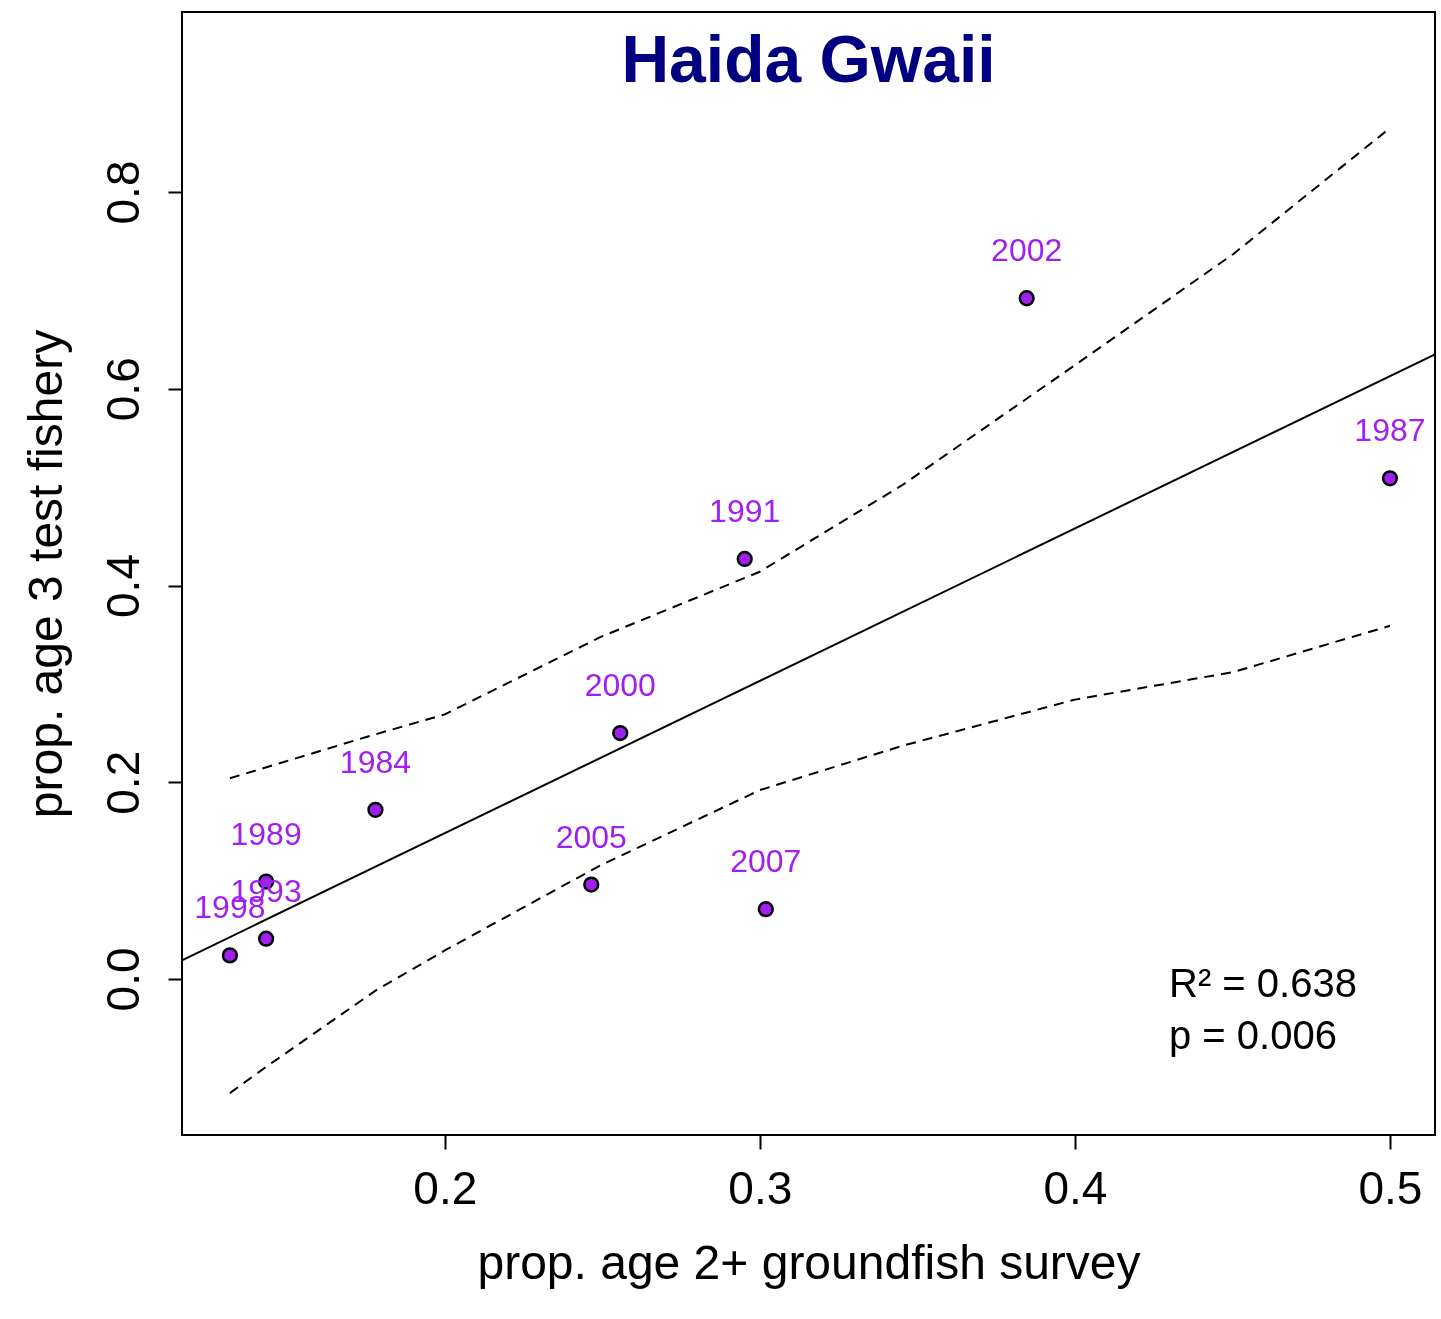  What do you see at coordinates (1390, 430) in the screenshot?
I see `annotation: 1987` at bounding box center [1390, 430].